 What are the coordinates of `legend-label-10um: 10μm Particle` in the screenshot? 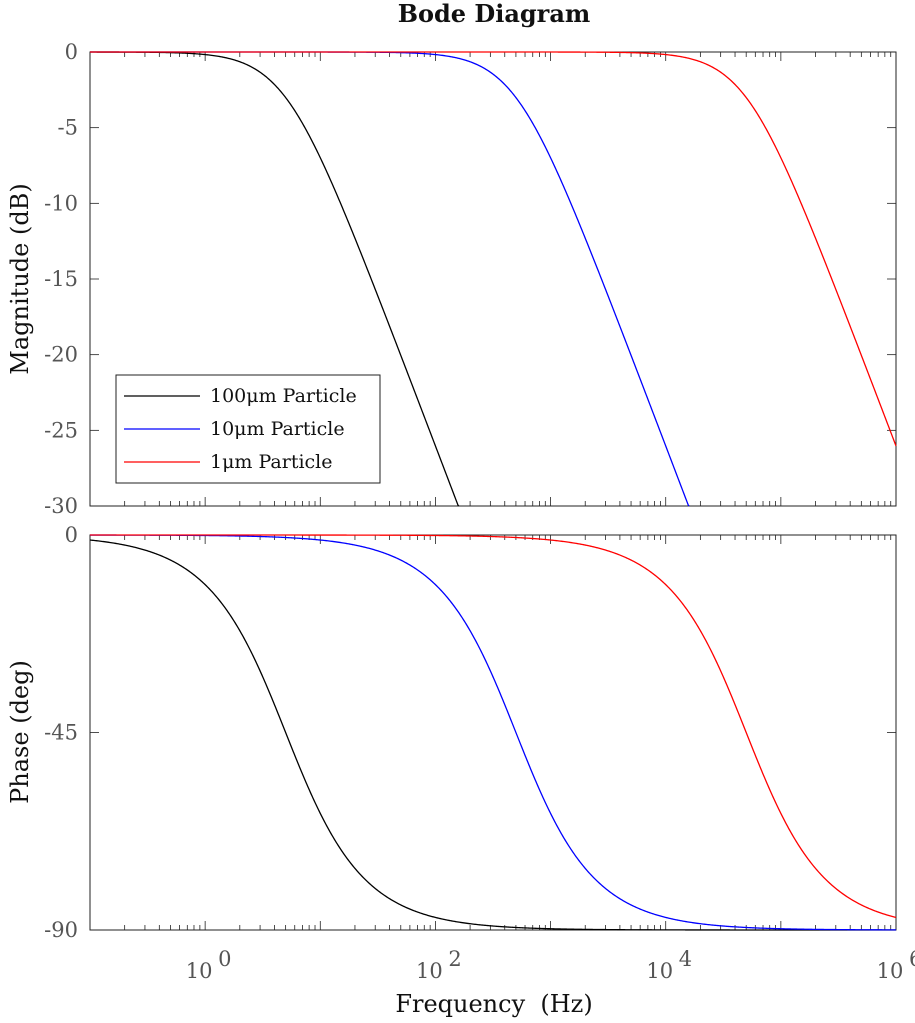 It's located at (277, 429).